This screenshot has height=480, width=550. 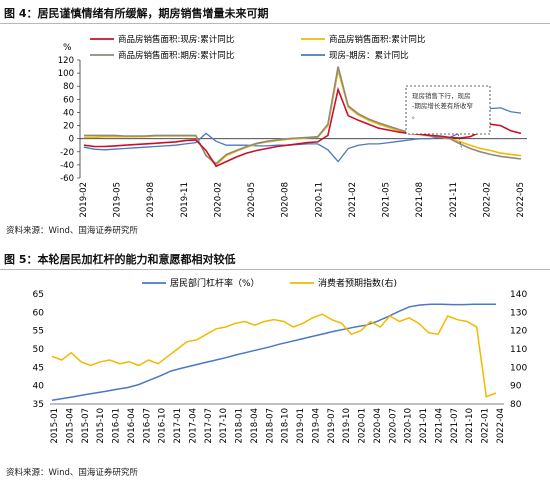 I want to click on y-tick-label: 0, so click(x=71, y=140).